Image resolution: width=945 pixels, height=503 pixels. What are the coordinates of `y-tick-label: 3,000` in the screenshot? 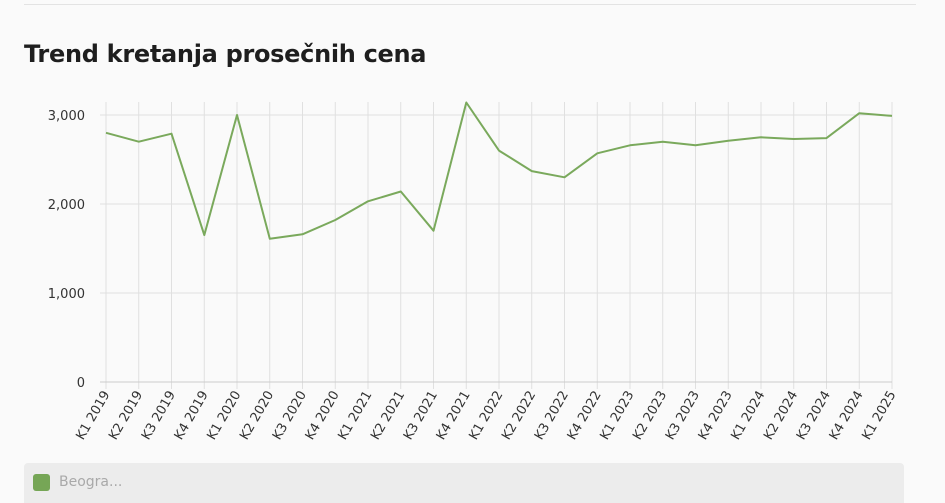 It's located at (66, 116).